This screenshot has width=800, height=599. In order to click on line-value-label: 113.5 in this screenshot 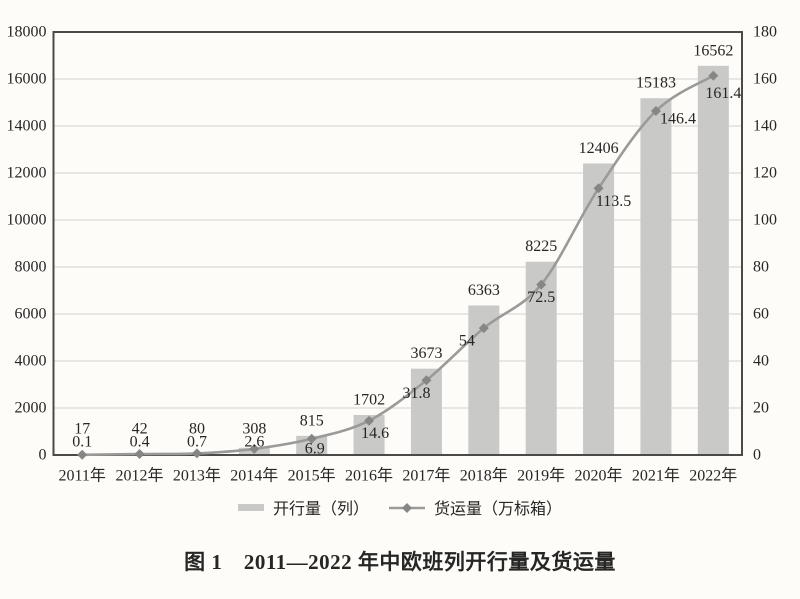, I will do `click(613, 201)`.